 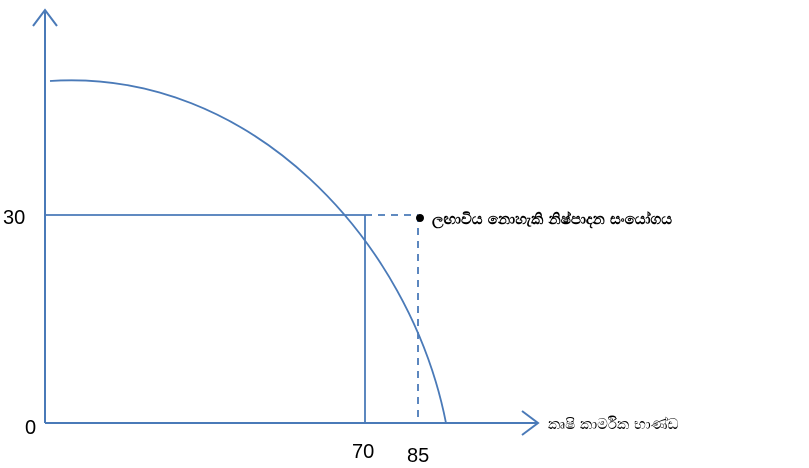 What do you see at coordinates (14, 218) in the screenshot?
I see `y-tick-30: 30` at bounding box center [14, 218].